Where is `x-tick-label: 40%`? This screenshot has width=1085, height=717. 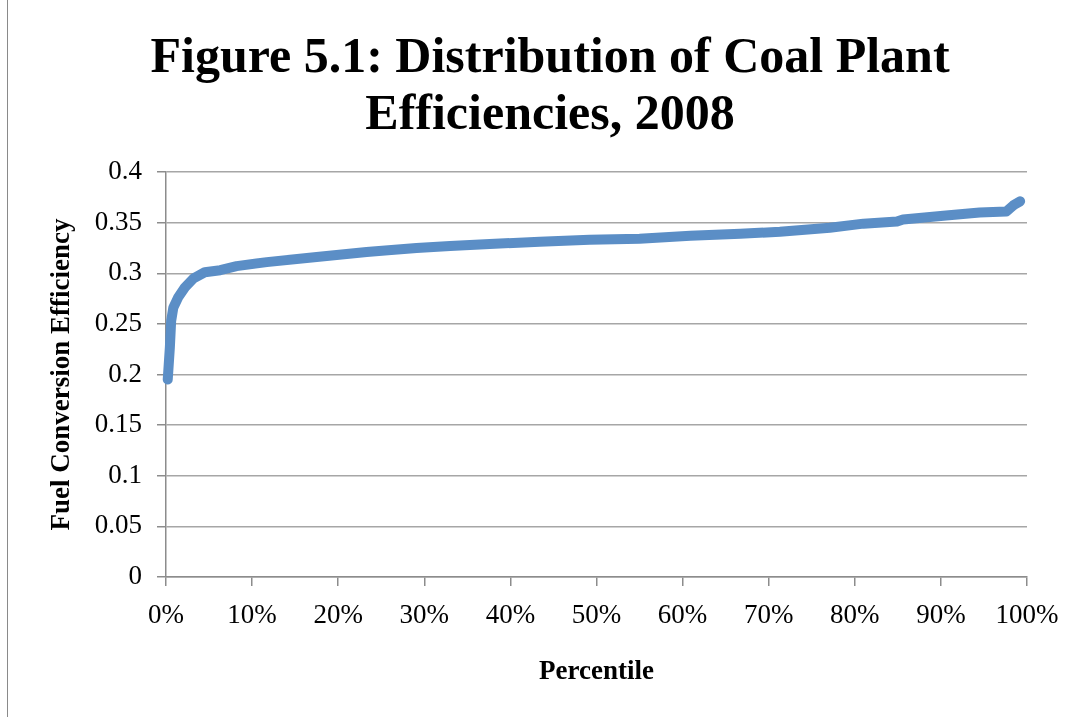 x-tick-label: 40% is located at coordinates (510, 614).